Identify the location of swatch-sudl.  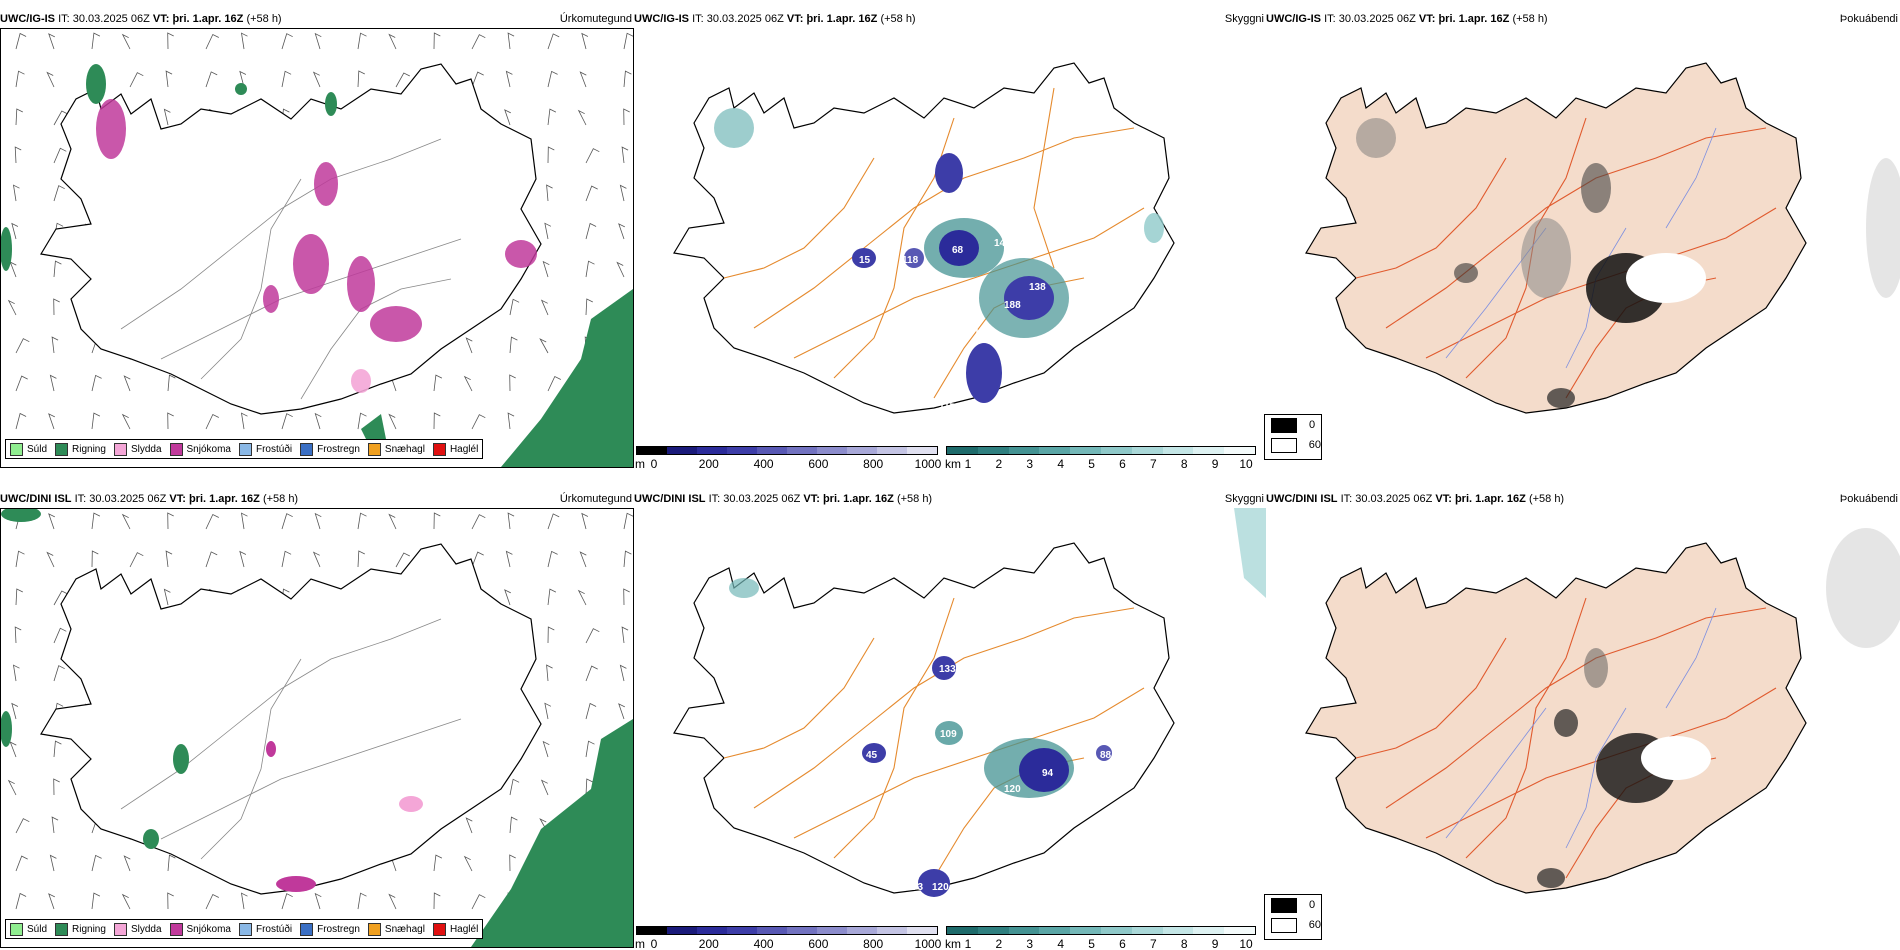
(16, 449).